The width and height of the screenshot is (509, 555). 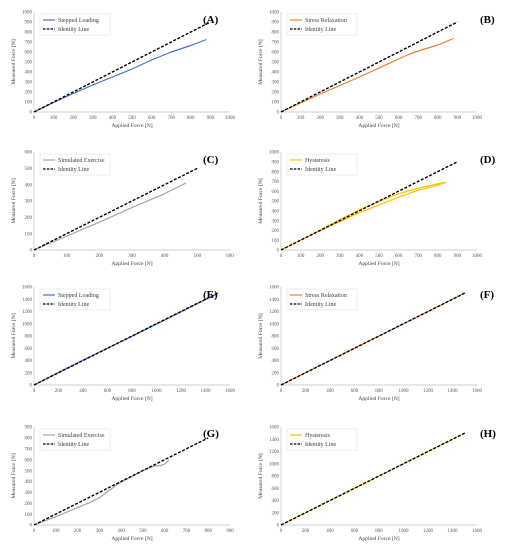 What do you see at coordinates (27, 312) in the screenshot?
I see `y-tick-label: 1200` at bounding box center [27, 312].